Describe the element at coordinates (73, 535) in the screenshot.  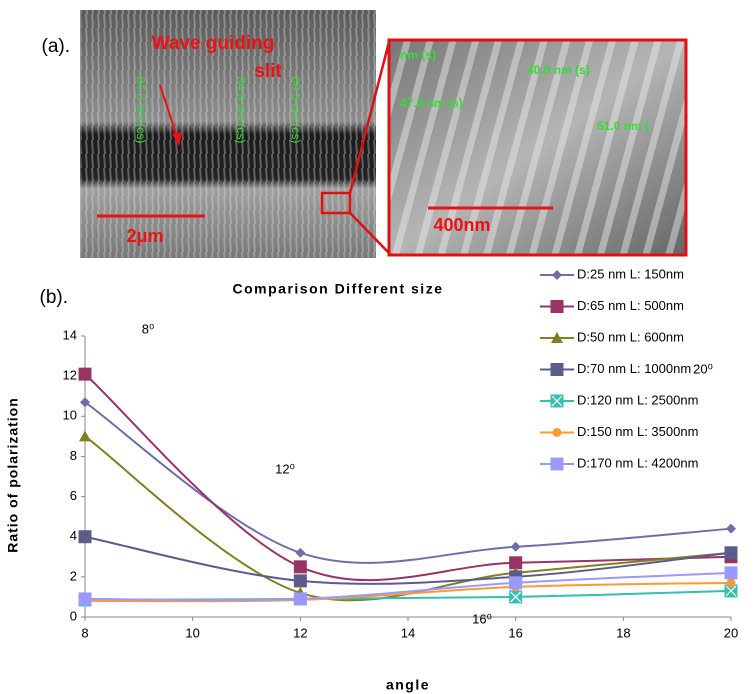
I see `y-tick-label: 4` at that location.